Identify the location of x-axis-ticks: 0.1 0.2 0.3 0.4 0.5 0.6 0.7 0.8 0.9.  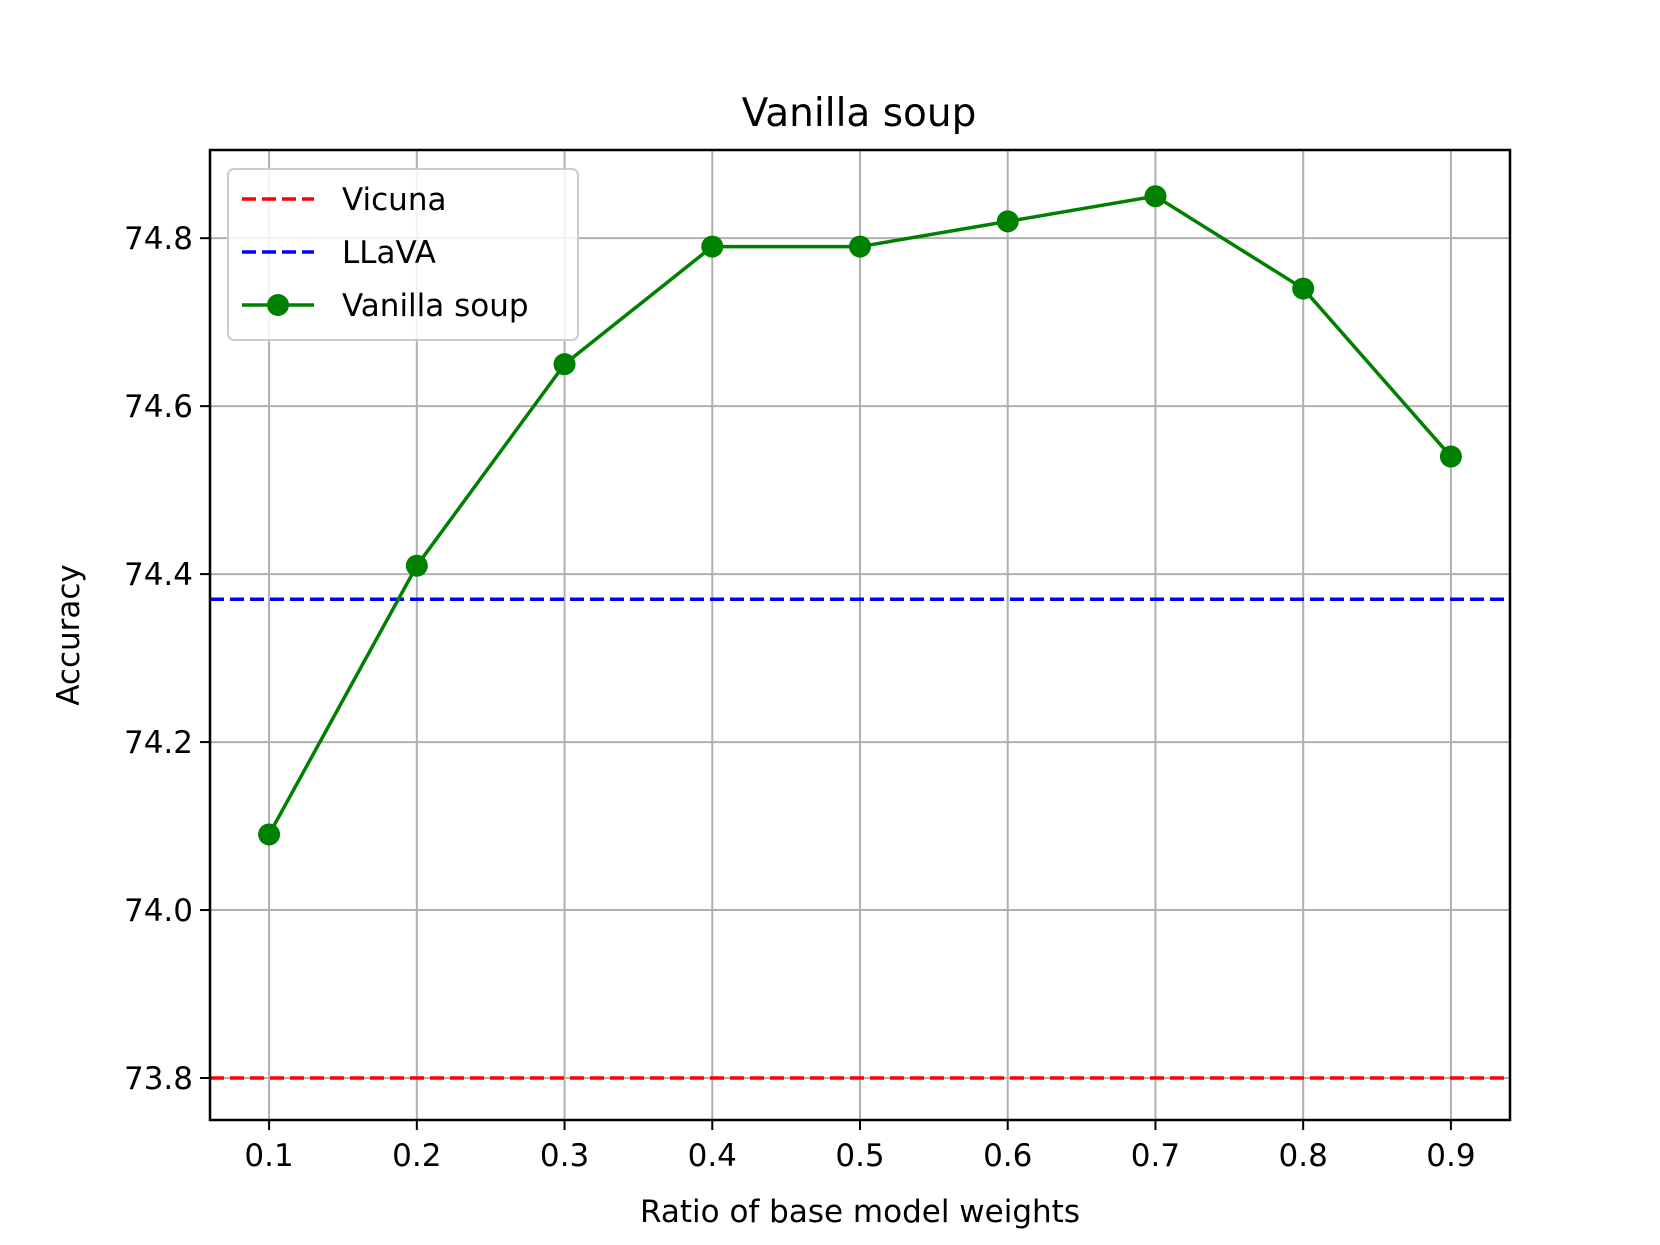
(860, 1147).